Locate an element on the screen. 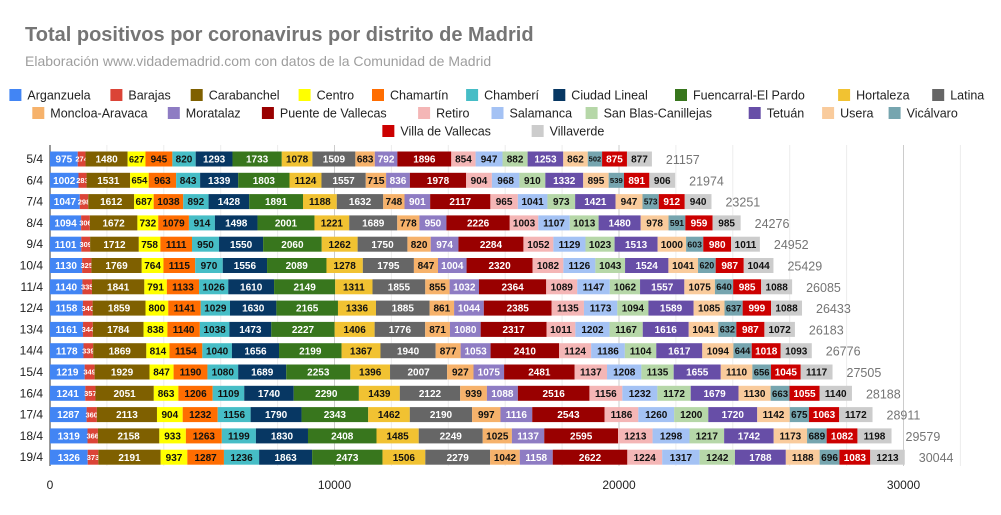 The height and width of the screenshot is (515, 1001). data-label: 373 is located at coordinates (93, 457).